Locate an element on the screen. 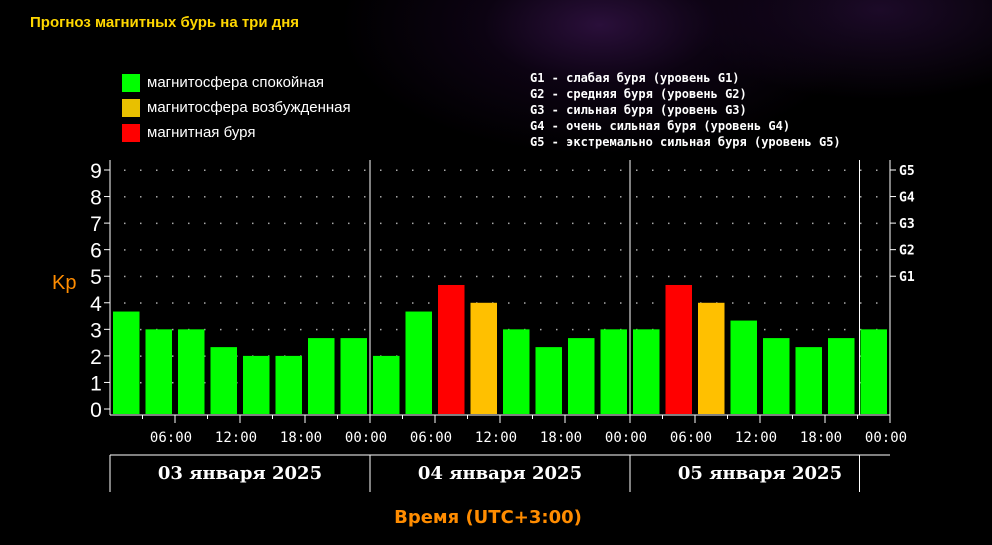 Image resolution: width=992 pixels, height=545 pixels. time-tick-label: 18:00 is located at coordinates (821, 438).